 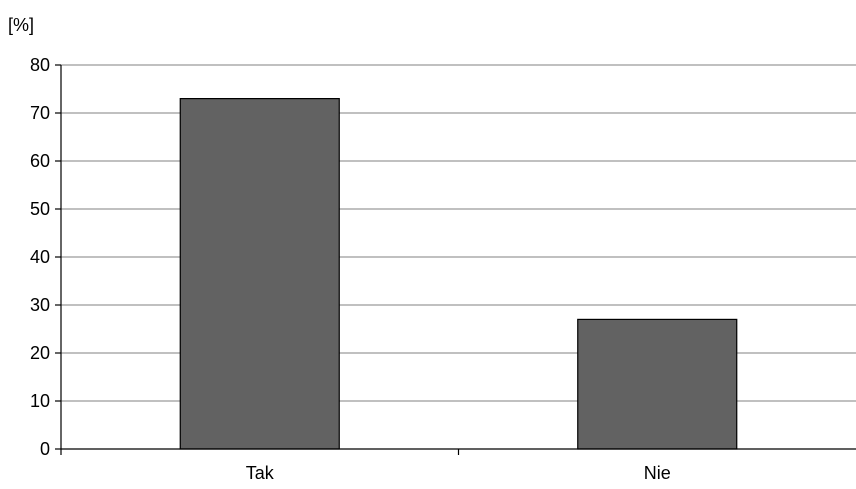 I want to click on y-tick-label: 70, so click(x=40, y=113).